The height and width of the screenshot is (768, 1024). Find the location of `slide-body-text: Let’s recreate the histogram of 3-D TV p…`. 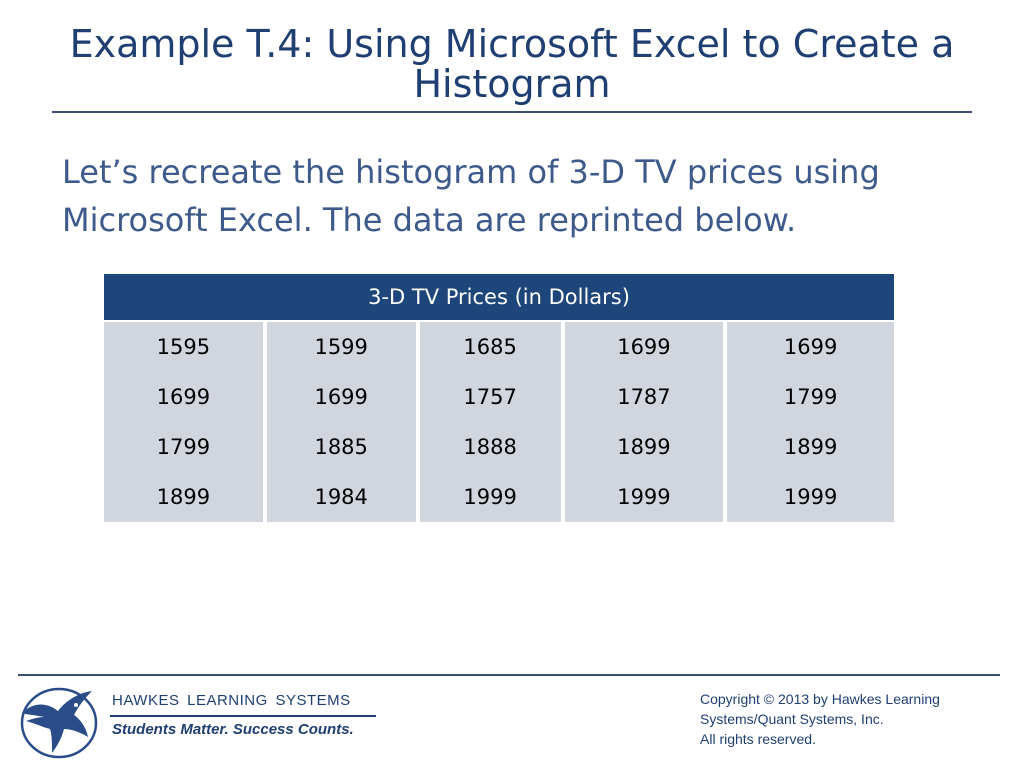

slide-body-text: Let’s recreate the histogram of 3-D TV p… is located at coordinates (512, 196).